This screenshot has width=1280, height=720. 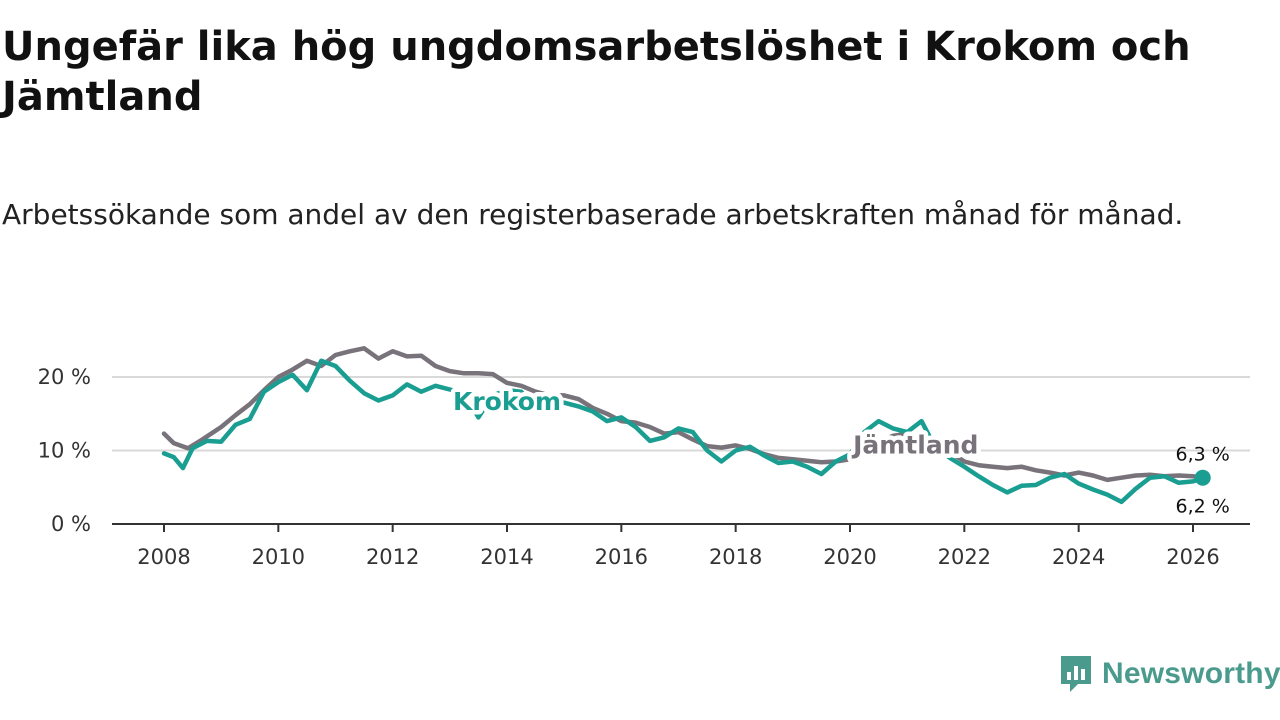 I want to click on series-label-halo: Jämtland, so click(x=914, y=444).